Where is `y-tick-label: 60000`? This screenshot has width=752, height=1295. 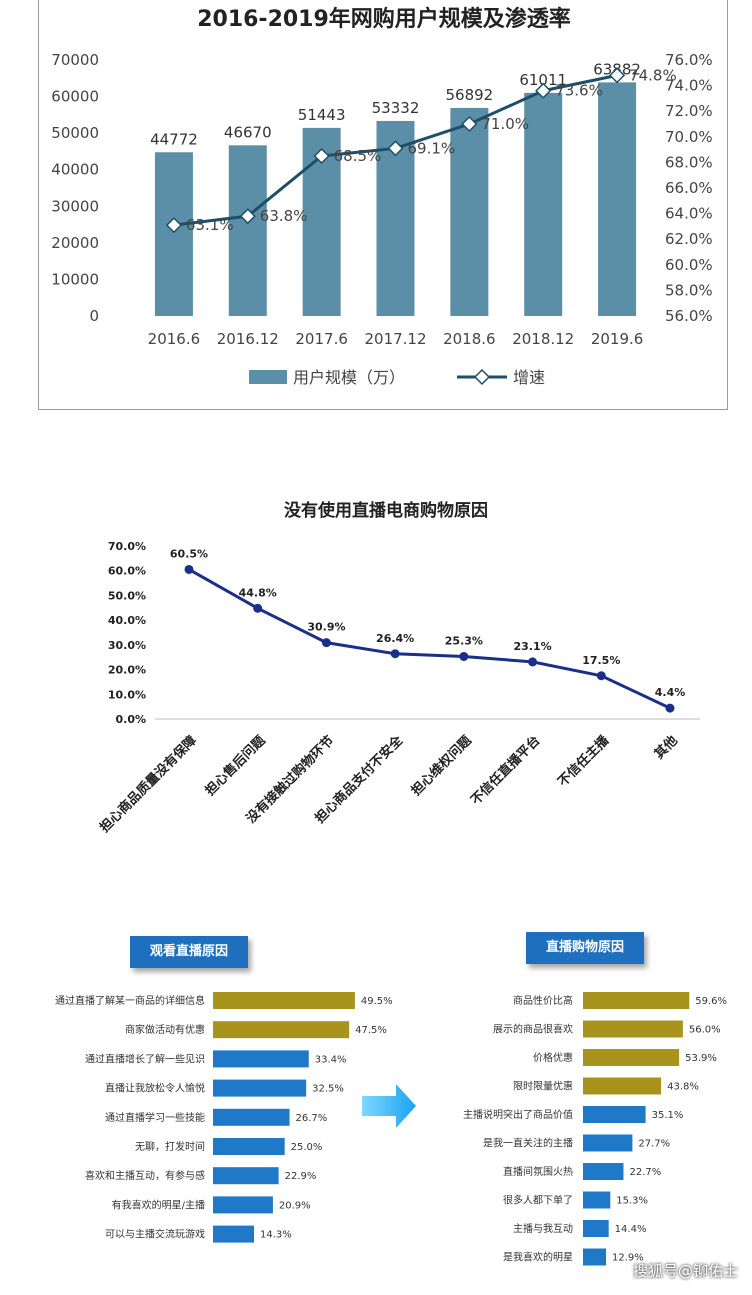 y-tick-label: 60000 is located at coordinates (75, 97).